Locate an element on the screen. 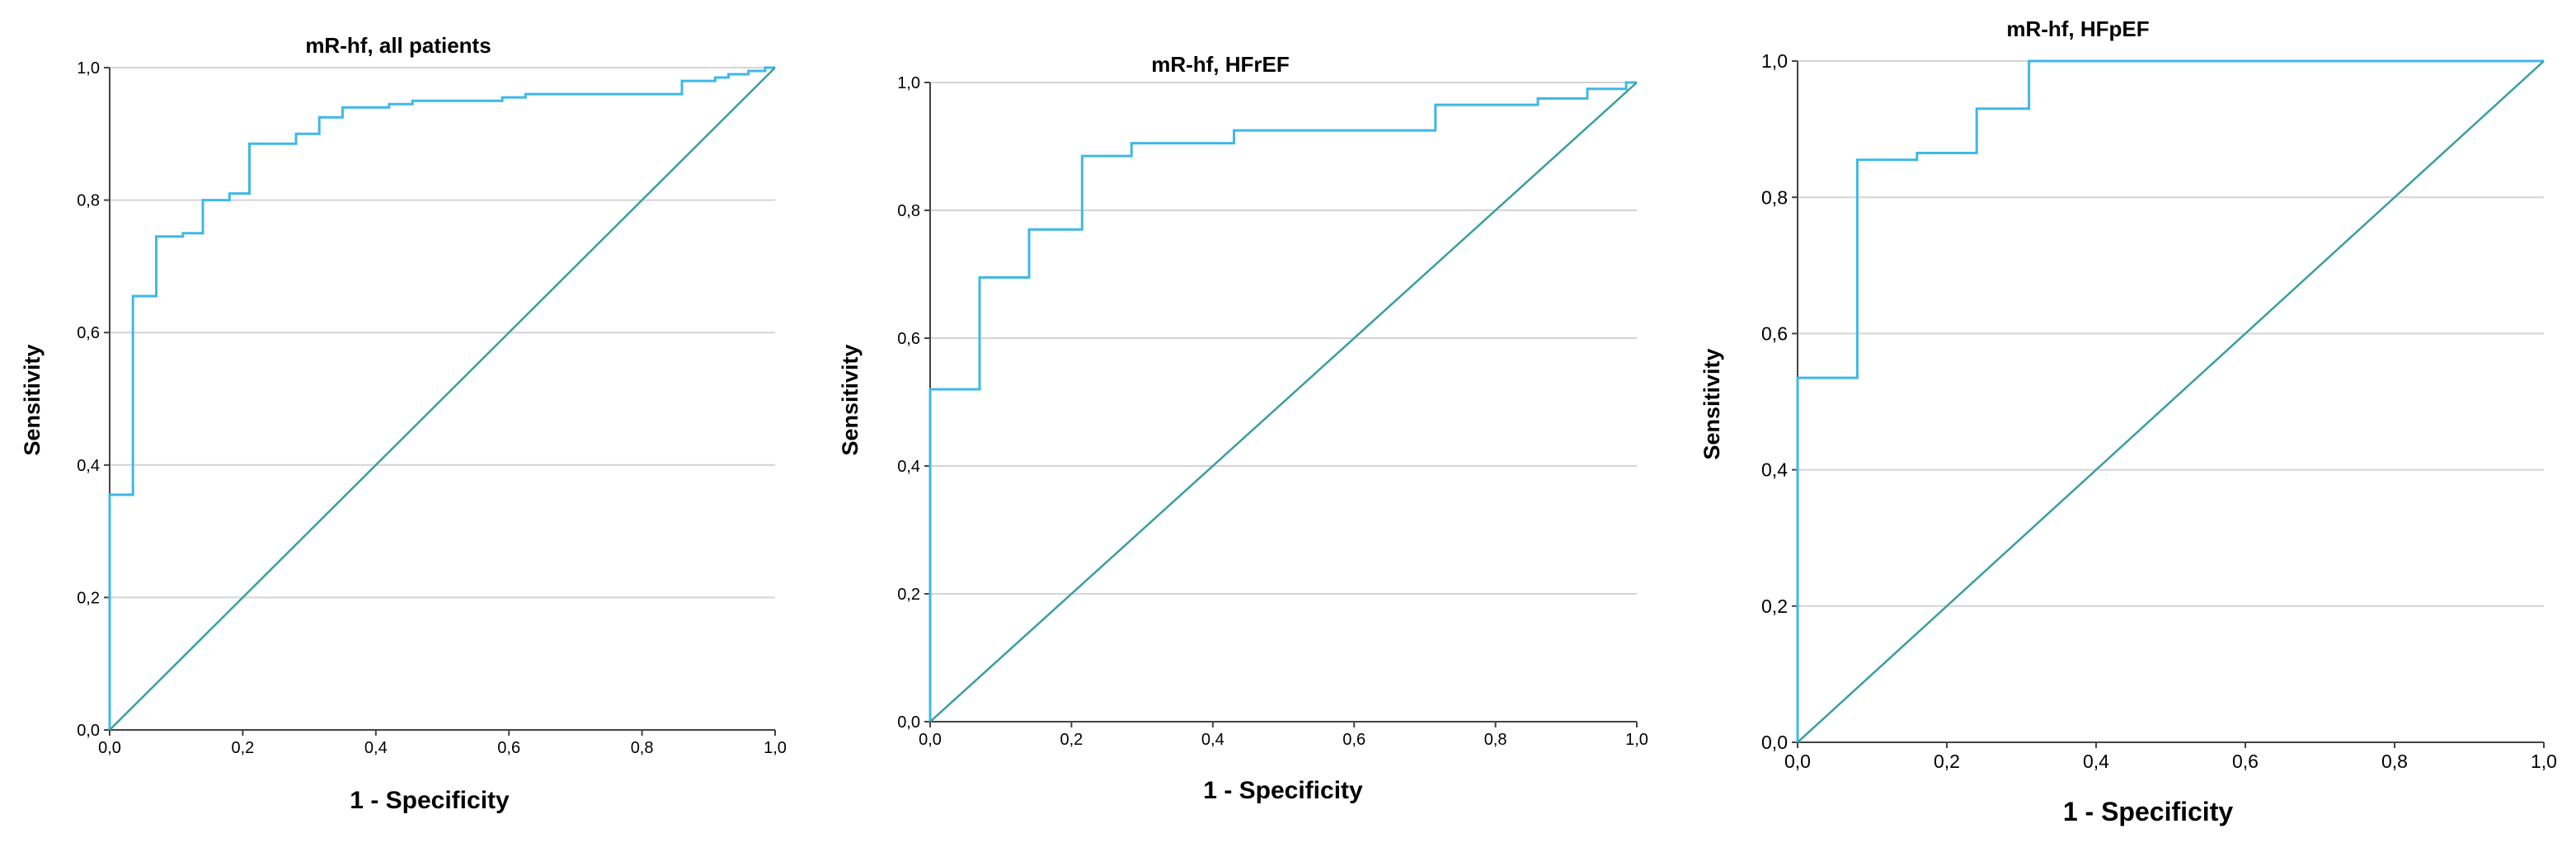  chart-title: mR-hf, HFpEF is located at coordinates (2077, 28).